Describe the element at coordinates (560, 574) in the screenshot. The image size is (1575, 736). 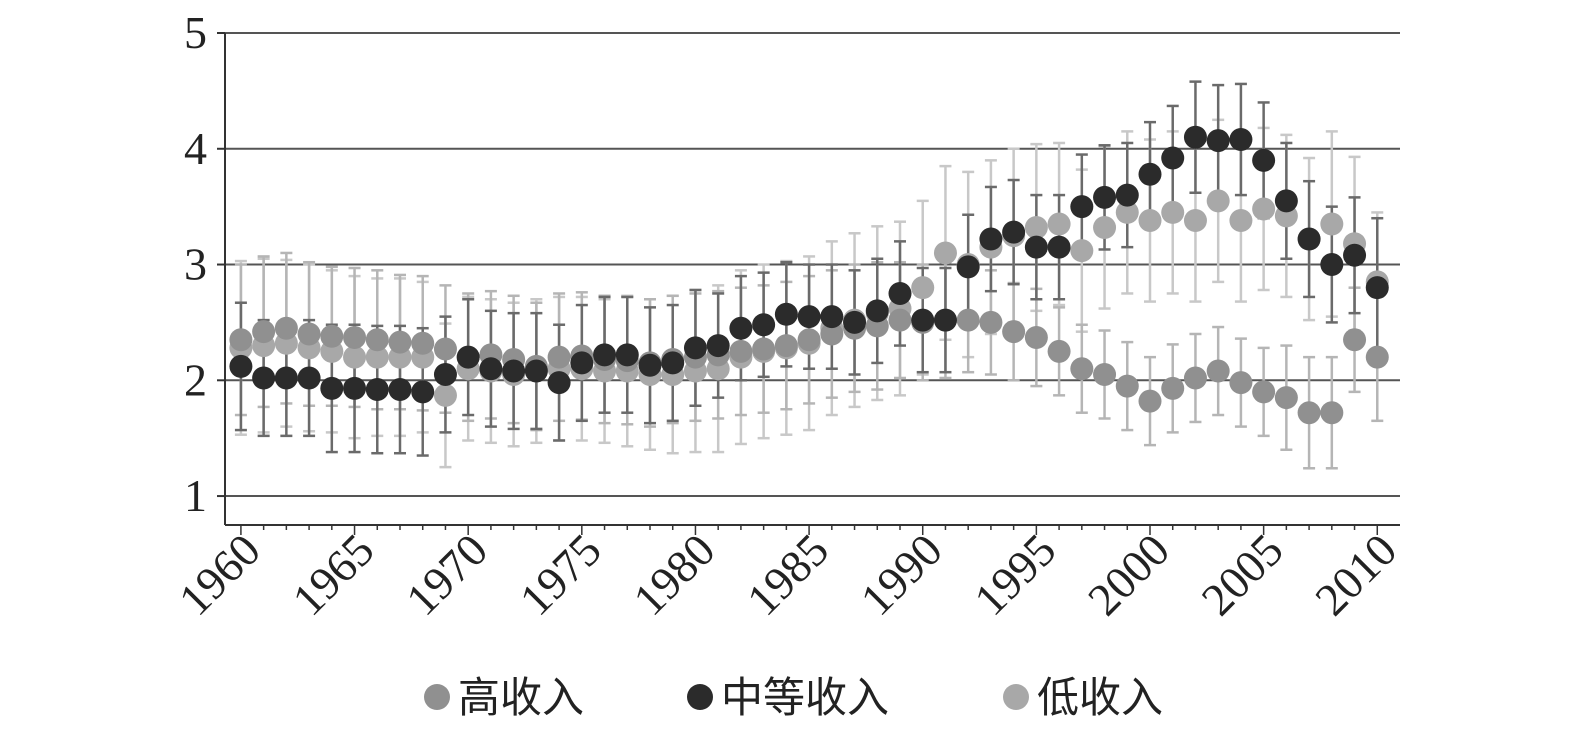
I see `x-tick-label: 1975` at that location.